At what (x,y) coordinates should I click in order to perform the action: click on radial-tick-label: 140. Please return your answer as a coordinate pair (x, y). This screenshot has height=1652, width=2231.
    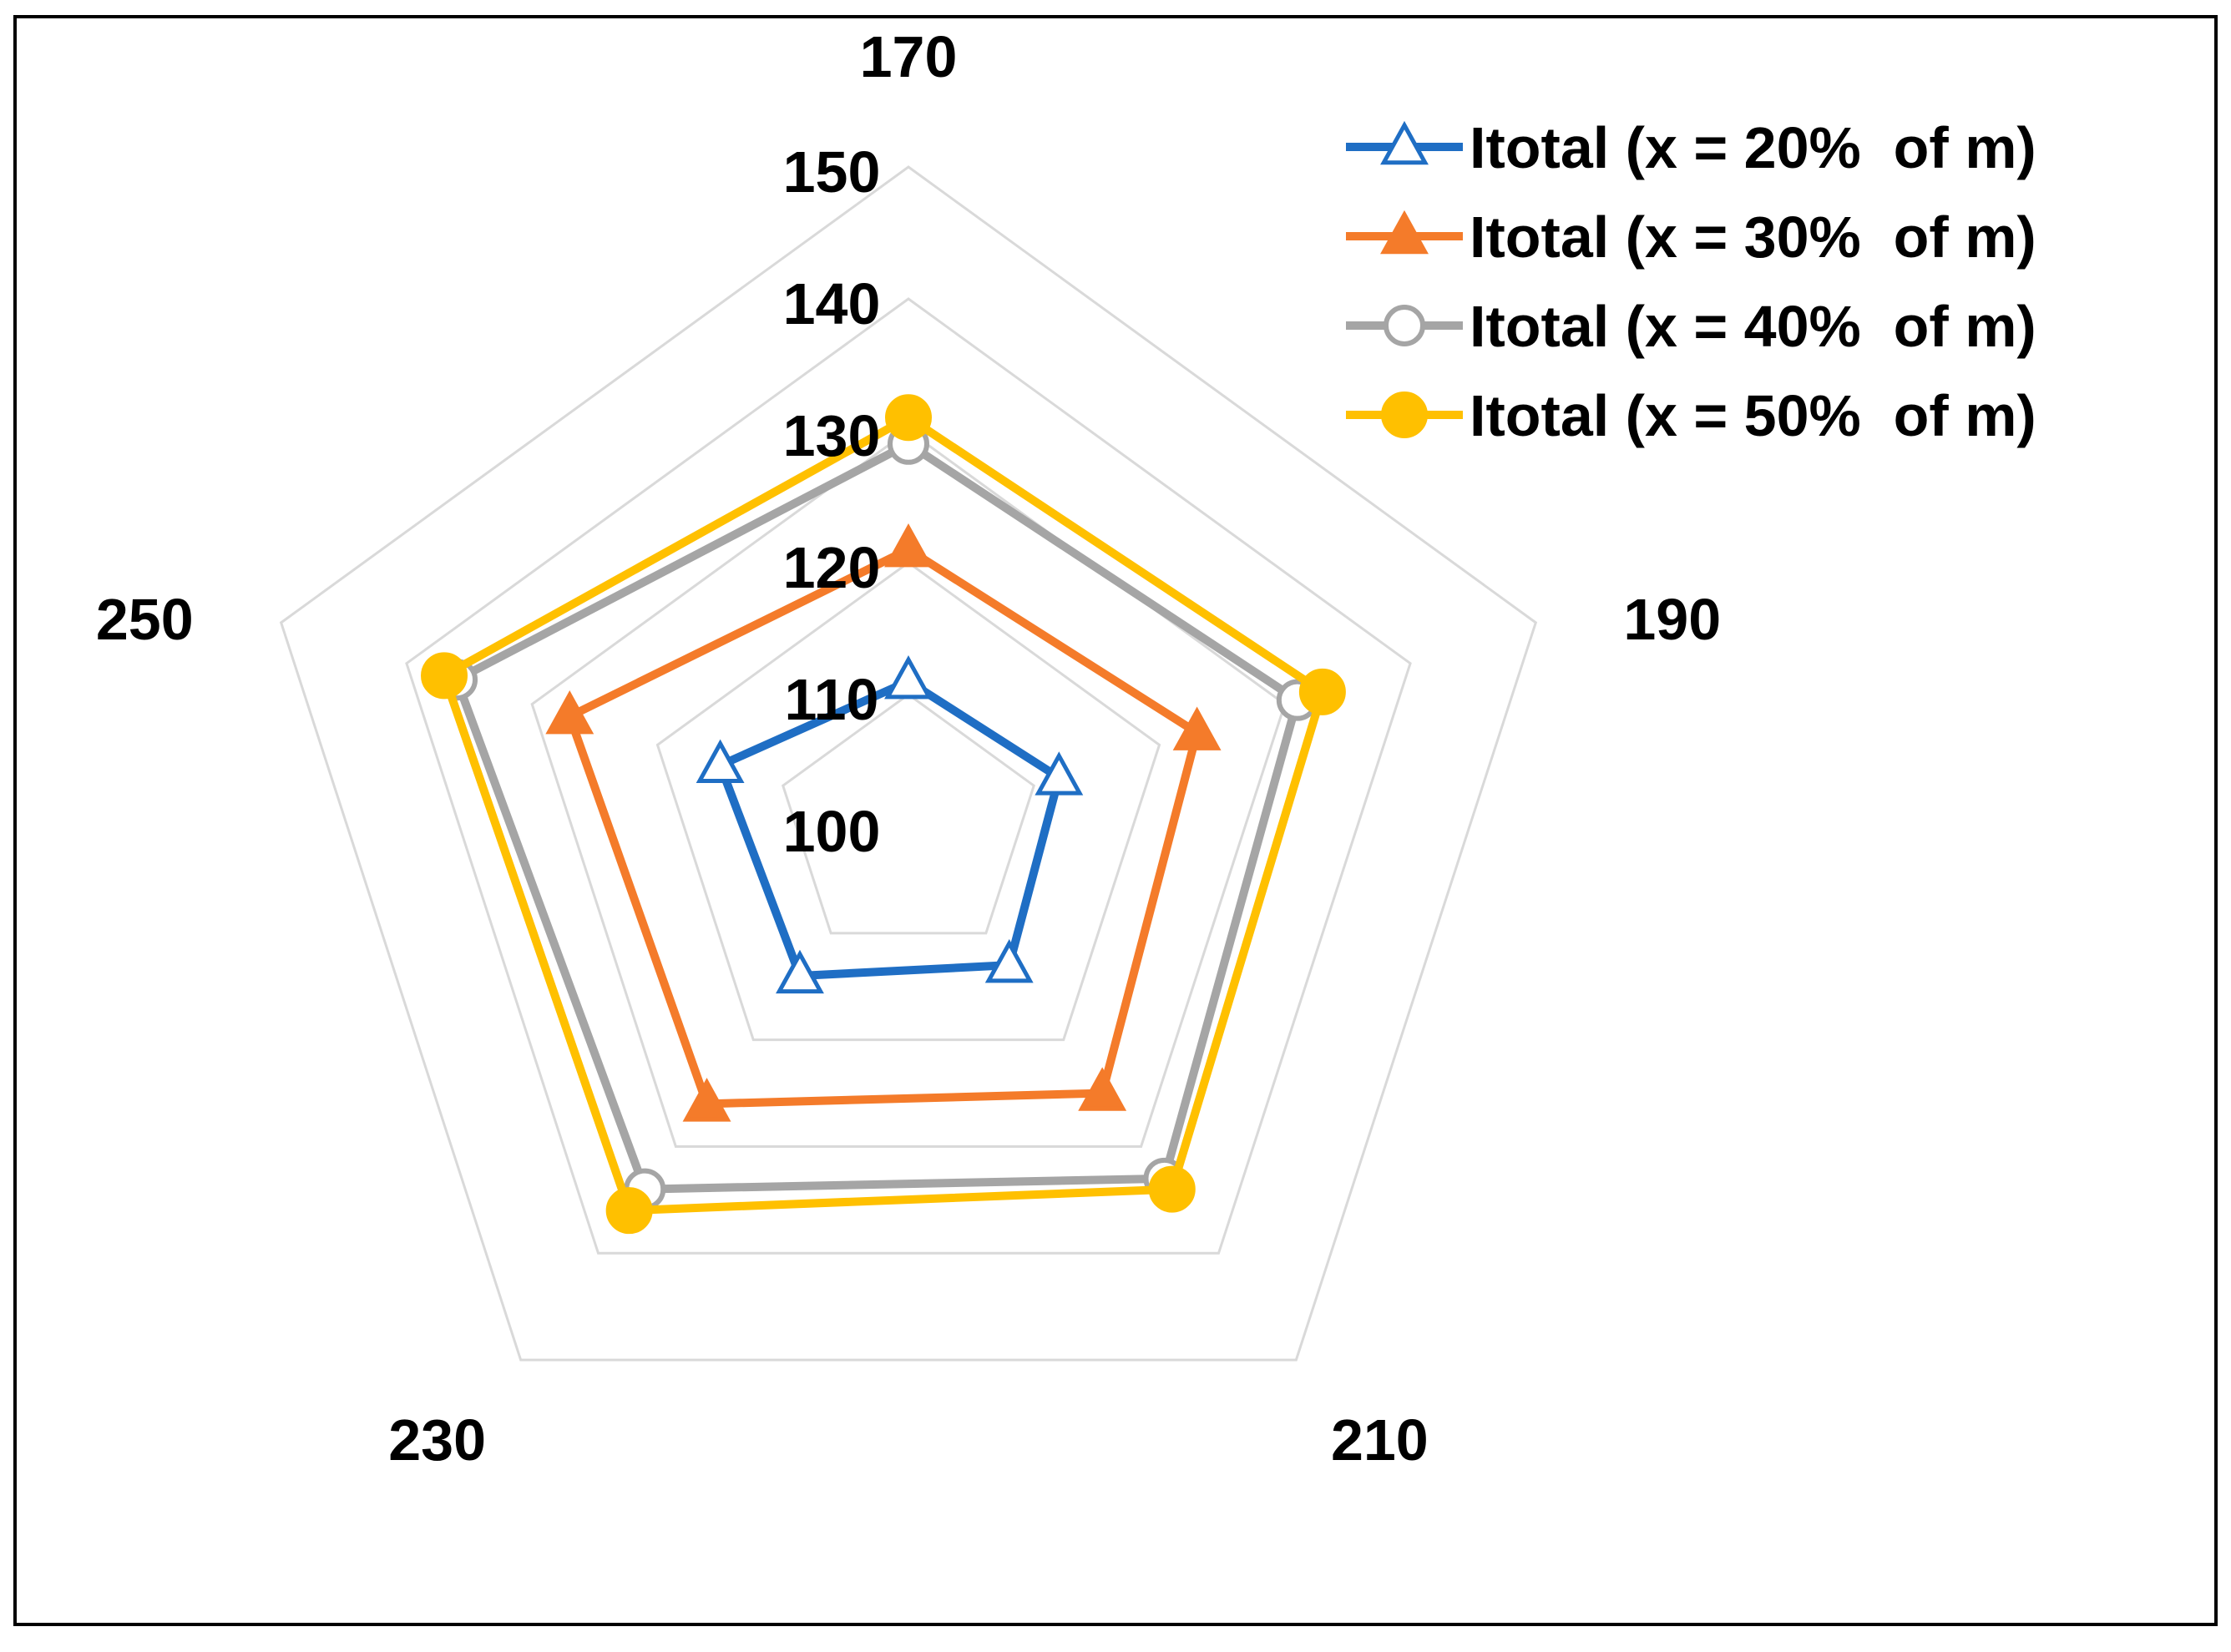
    Looking at the image, I should click on (832, 303).